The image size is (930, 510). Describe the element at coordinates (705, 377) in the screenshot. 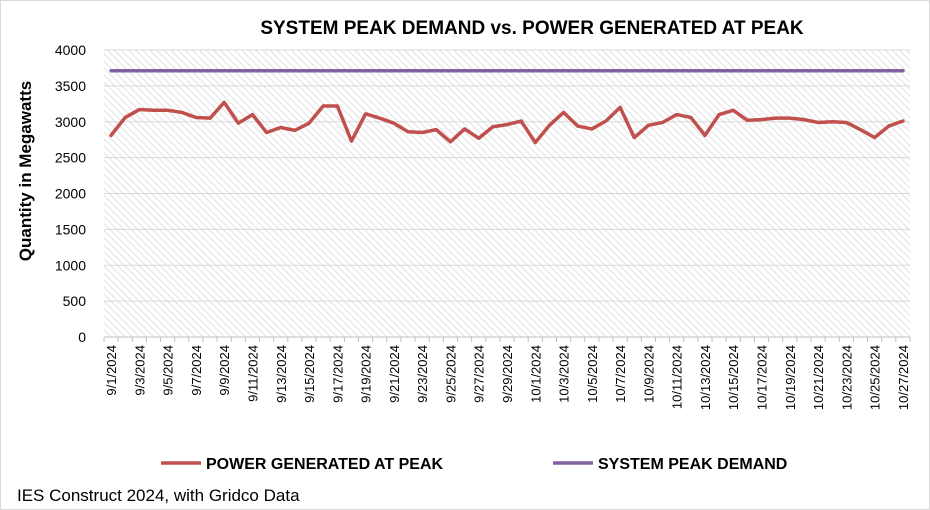

I see `x-tick-label: 10/13/2024` at that location.